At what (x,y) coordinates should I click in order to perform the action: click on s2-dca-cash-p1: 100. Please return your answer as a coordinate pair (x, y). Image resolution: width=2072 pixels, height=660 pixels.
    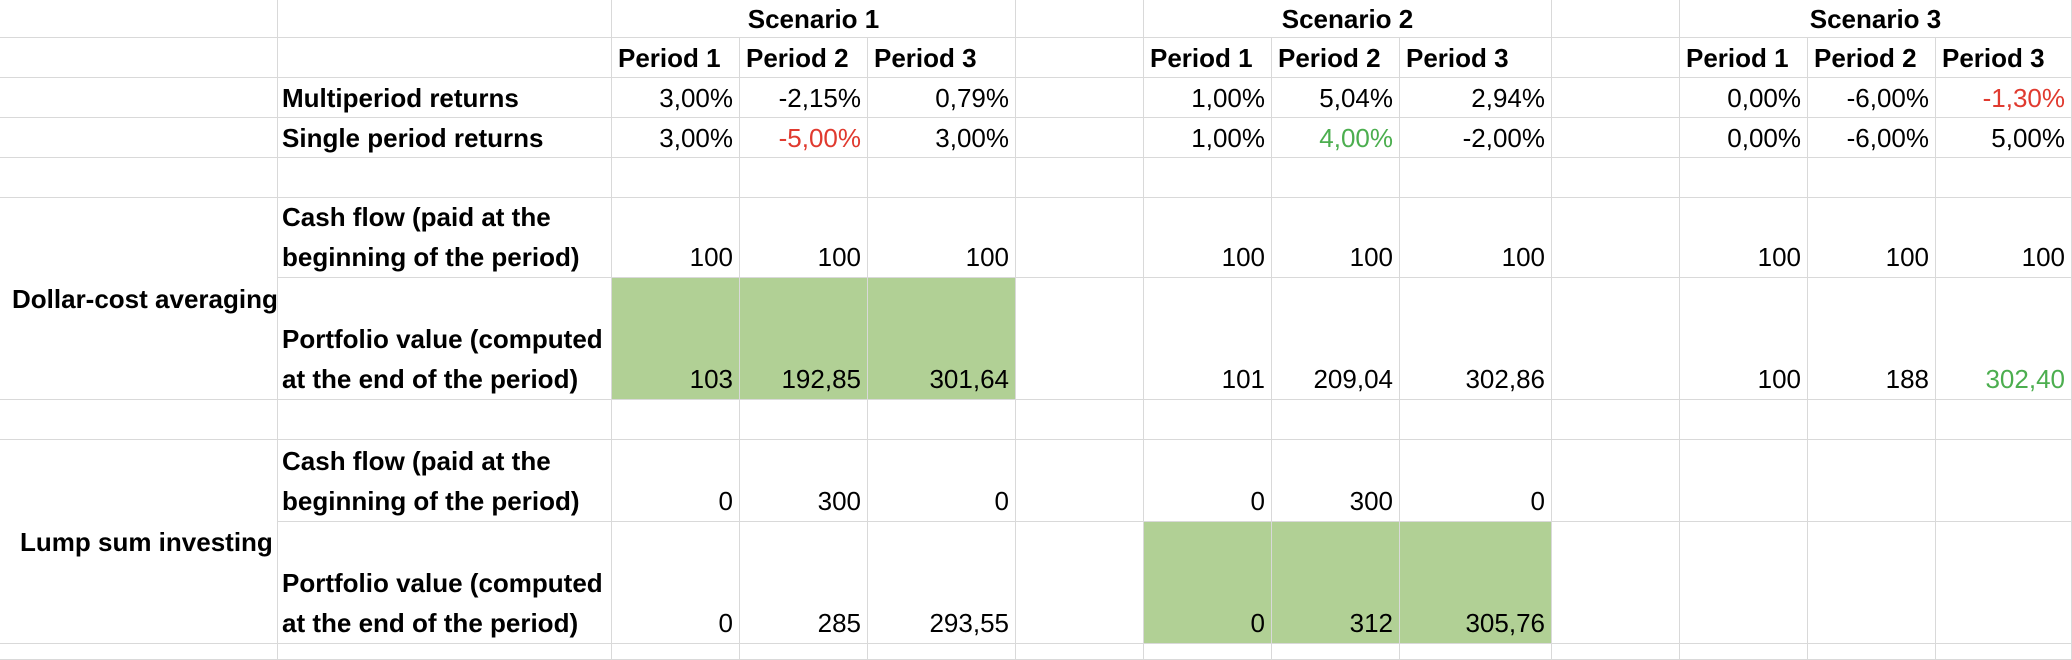
    Looking at the image, I should click on (1208, 238).